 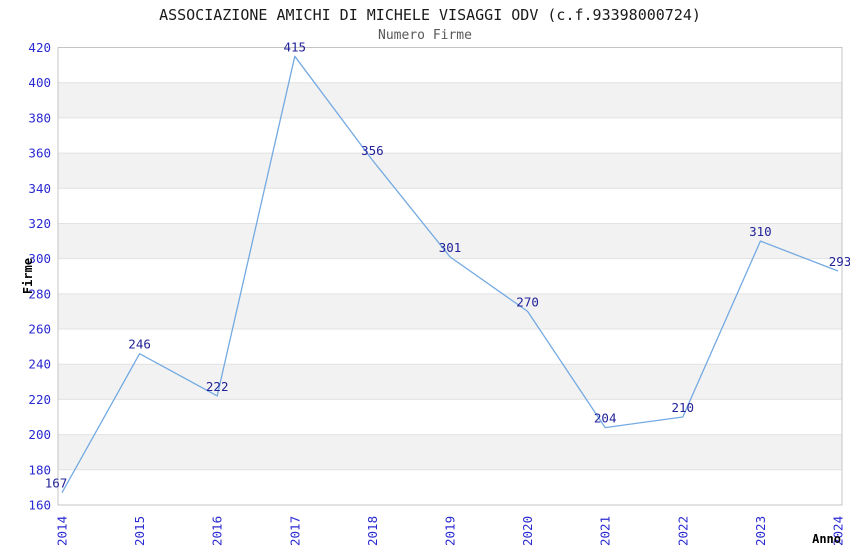 I want to click on y-tick-label: 200, so click(x=39, y=434).